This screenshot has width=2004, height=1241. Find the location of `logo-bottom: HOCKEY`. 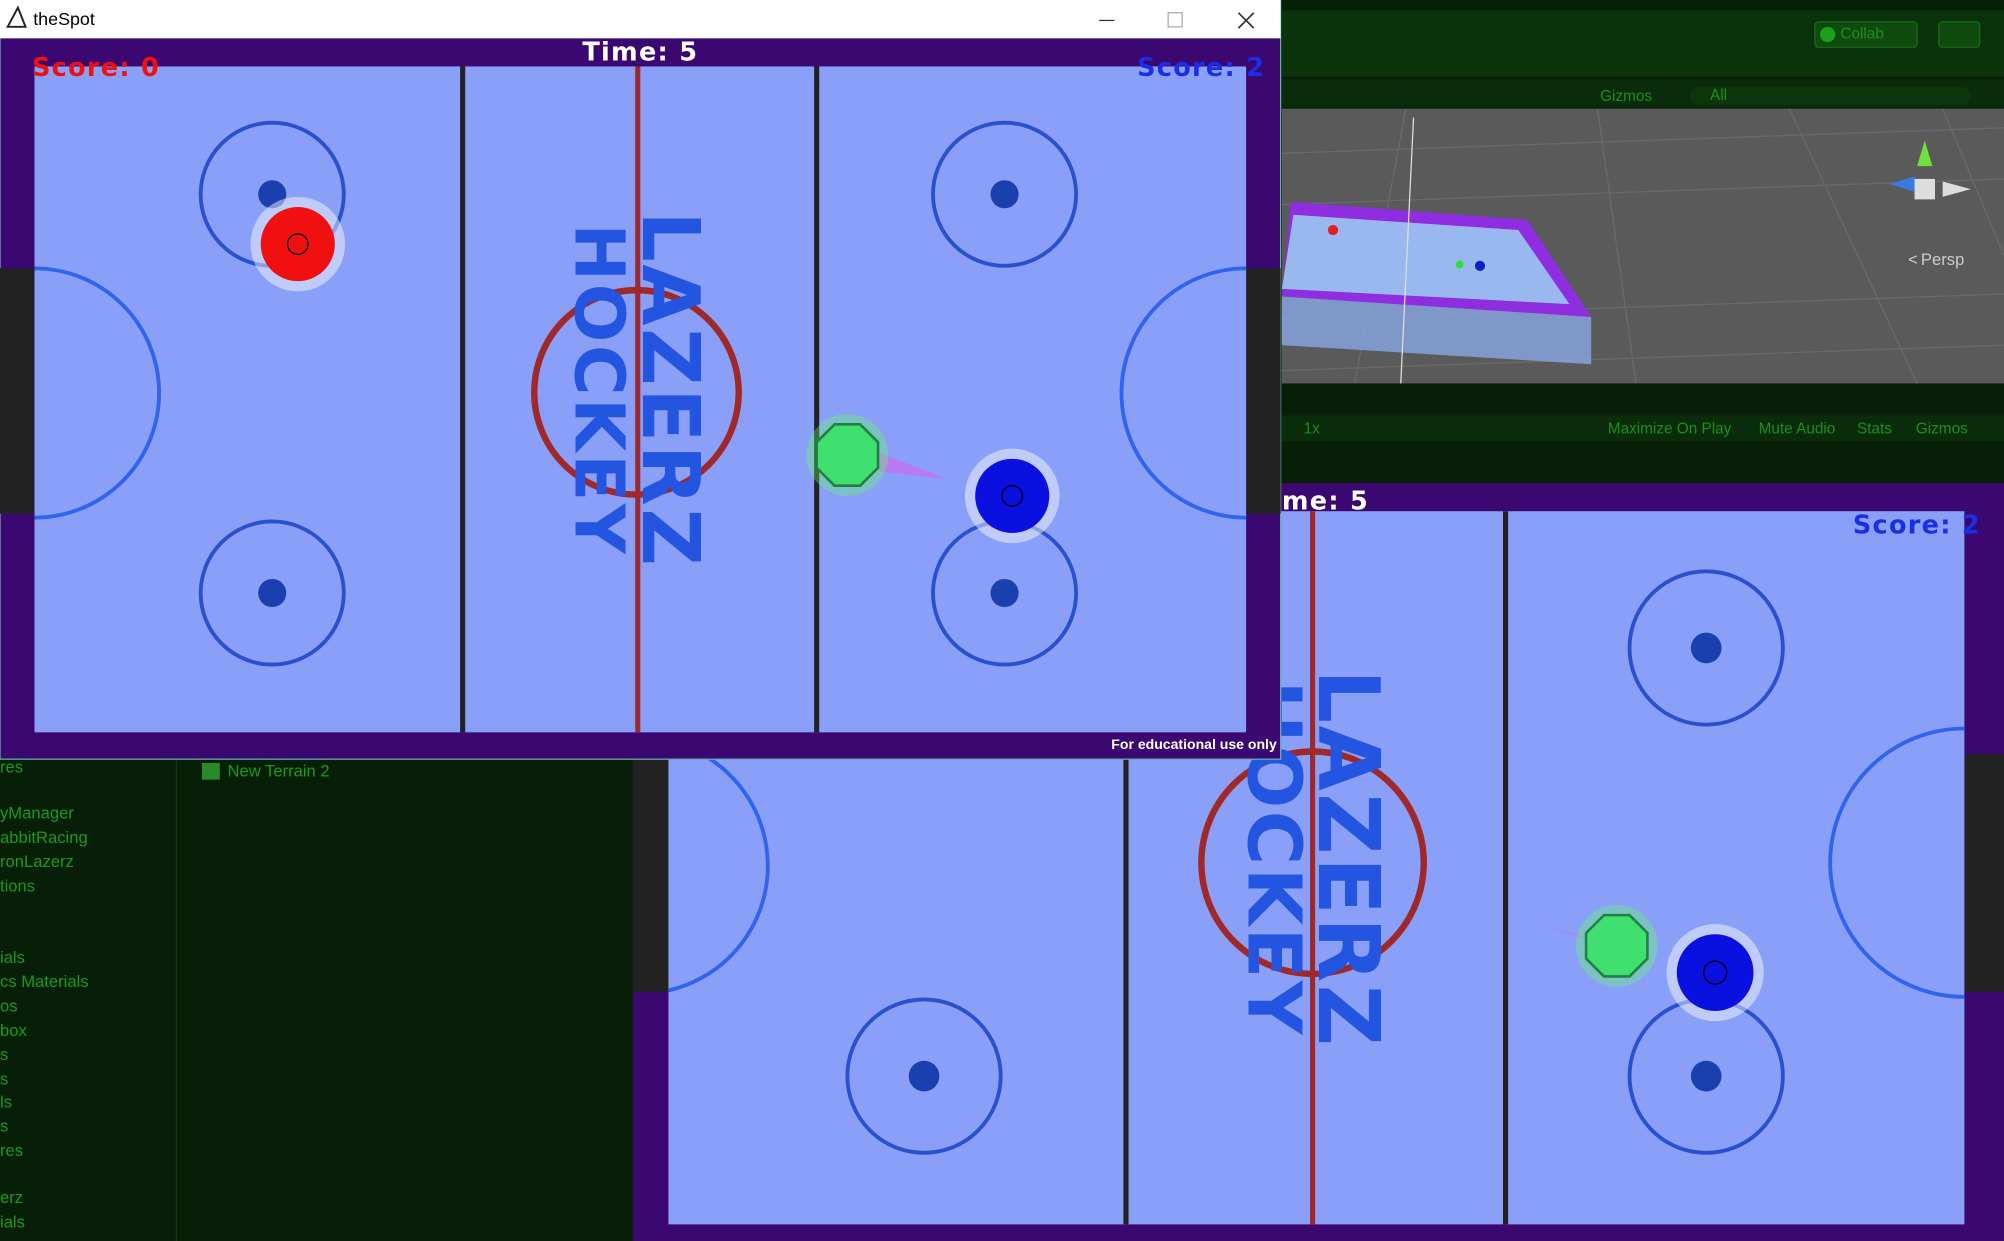

logo-bottom: HOCKEY is located at coordinates (598, 389).